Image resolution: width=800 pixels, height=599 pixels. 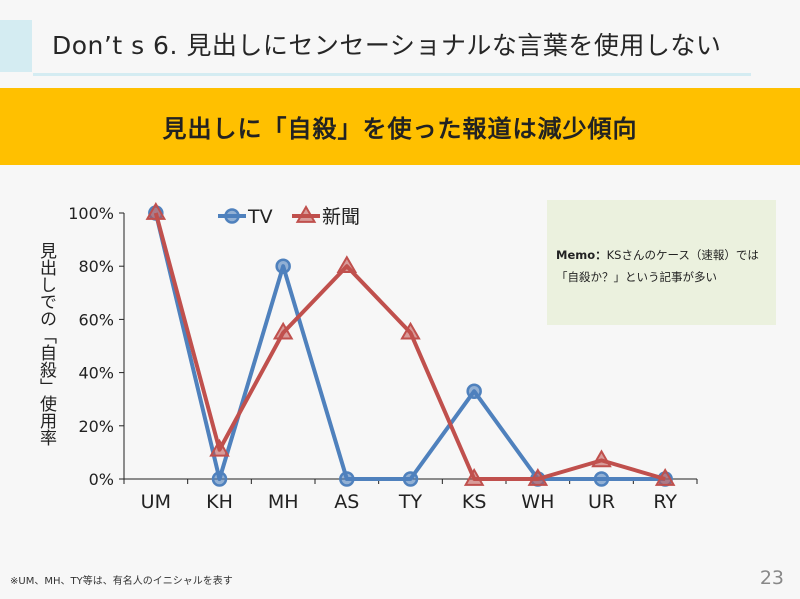 What do you see at coordinates (537, 502) in the screenshot?
I see `x-tick-label: WH` at bounding box center [537, 502].